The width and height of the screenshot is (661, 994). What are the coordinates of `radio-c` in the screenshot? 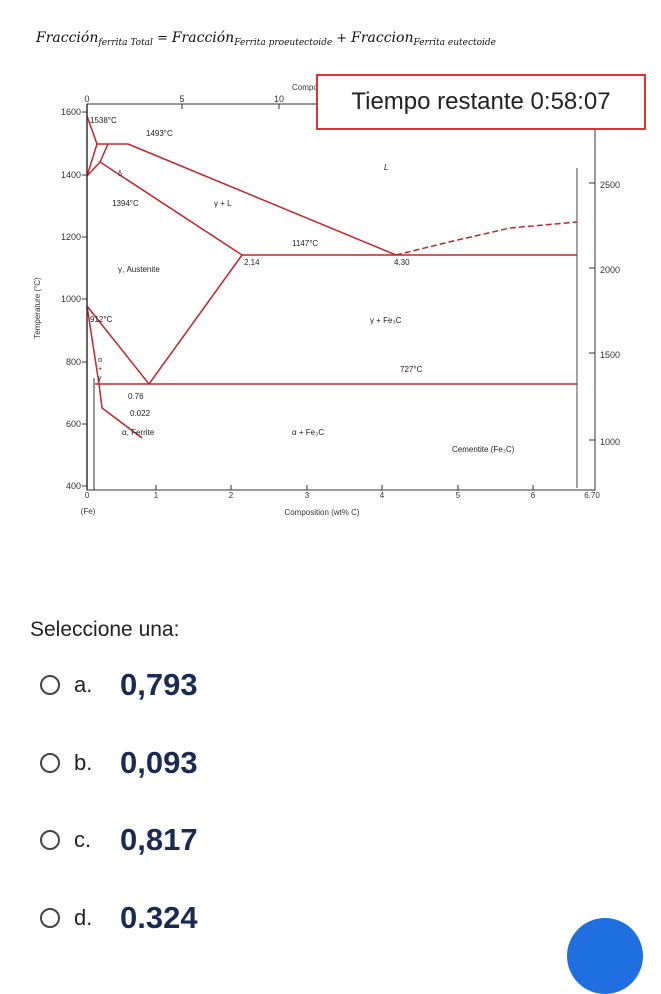 It's located at (50, 840).